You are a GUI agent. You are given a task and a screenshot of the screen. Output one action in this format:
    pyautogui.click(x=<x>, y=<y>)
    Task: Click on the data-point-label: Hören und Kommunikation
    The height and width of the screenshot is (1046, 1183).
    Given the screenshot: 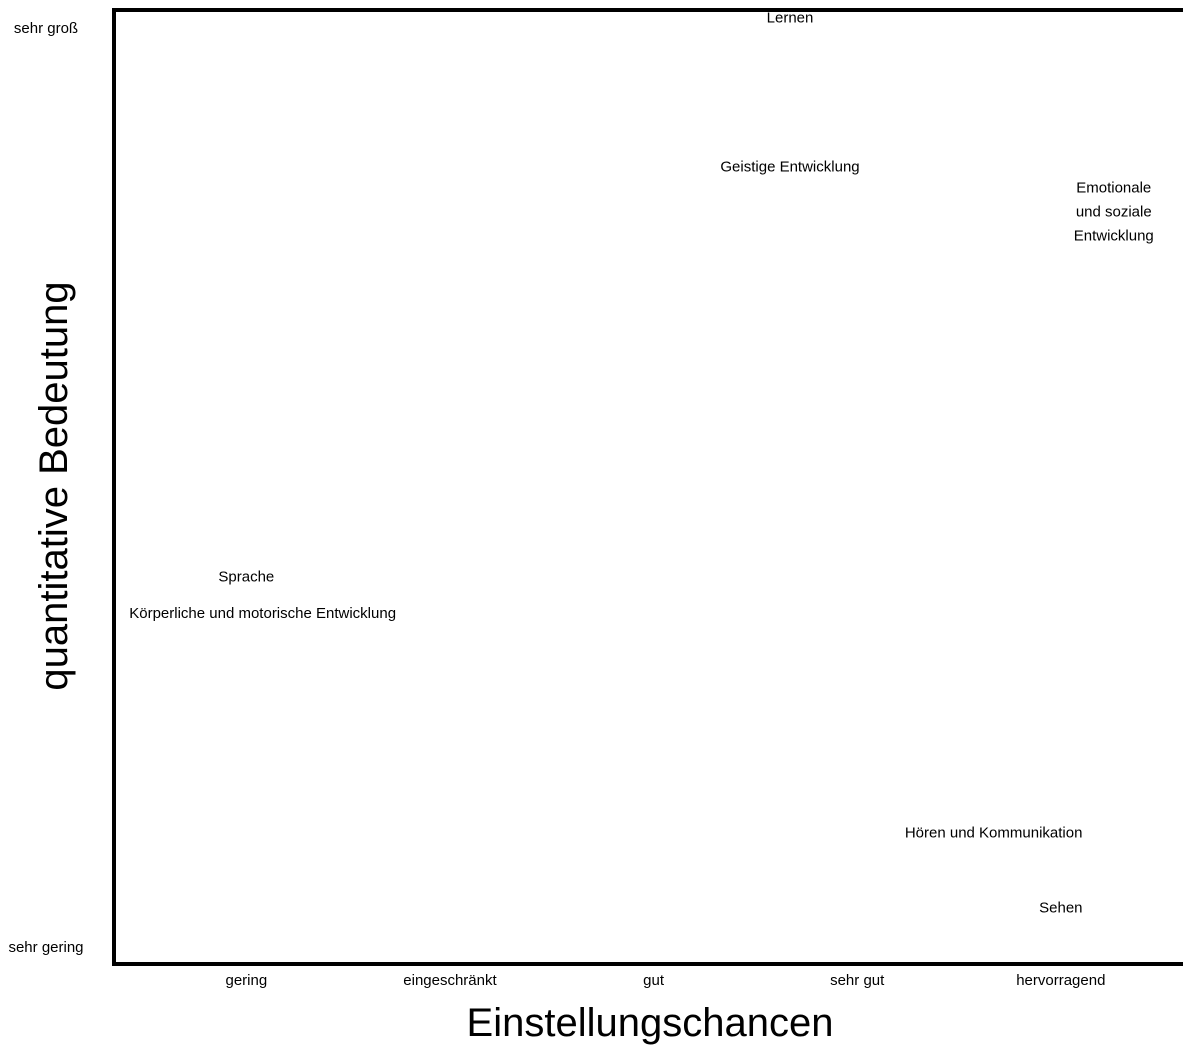 What is the action you would take?
    pyautogui.click(x=994, y=832)
    